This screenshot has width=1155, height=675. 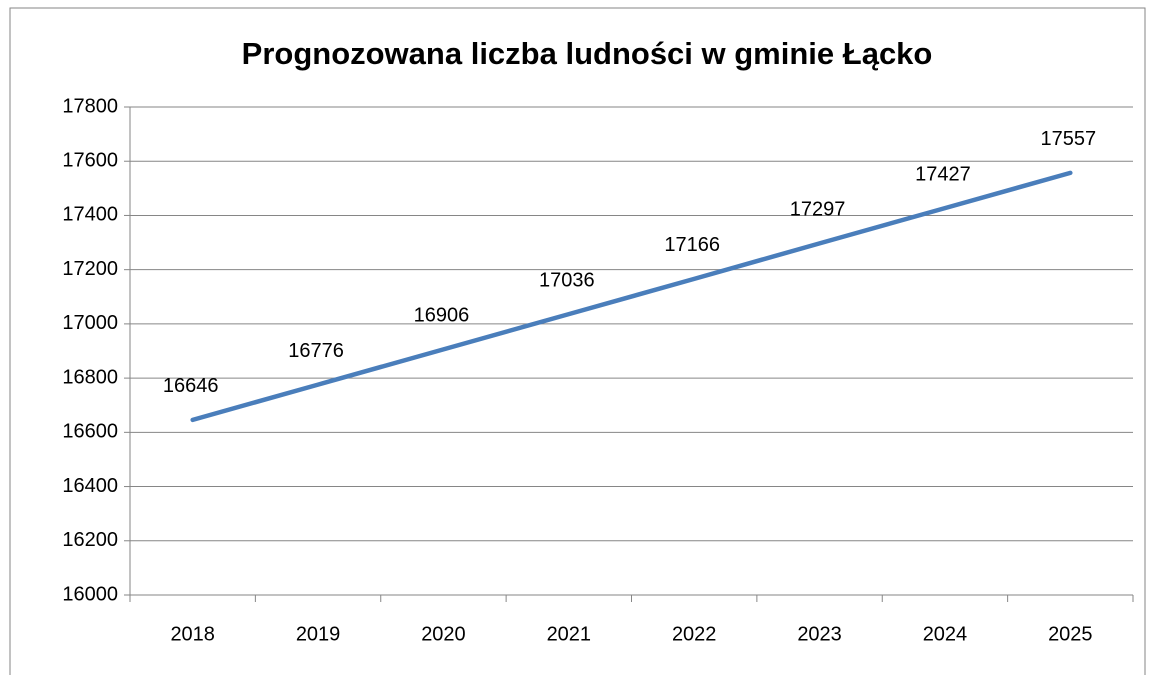 I want to click on x-tick-label: 2022, so click(x=694, y=634).